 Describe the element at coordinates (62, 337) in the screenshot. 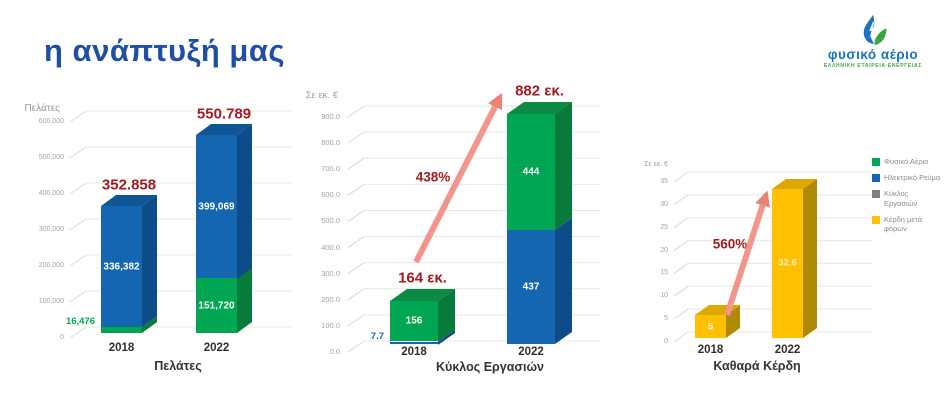

I see `y-tick-label: 0` at that location.